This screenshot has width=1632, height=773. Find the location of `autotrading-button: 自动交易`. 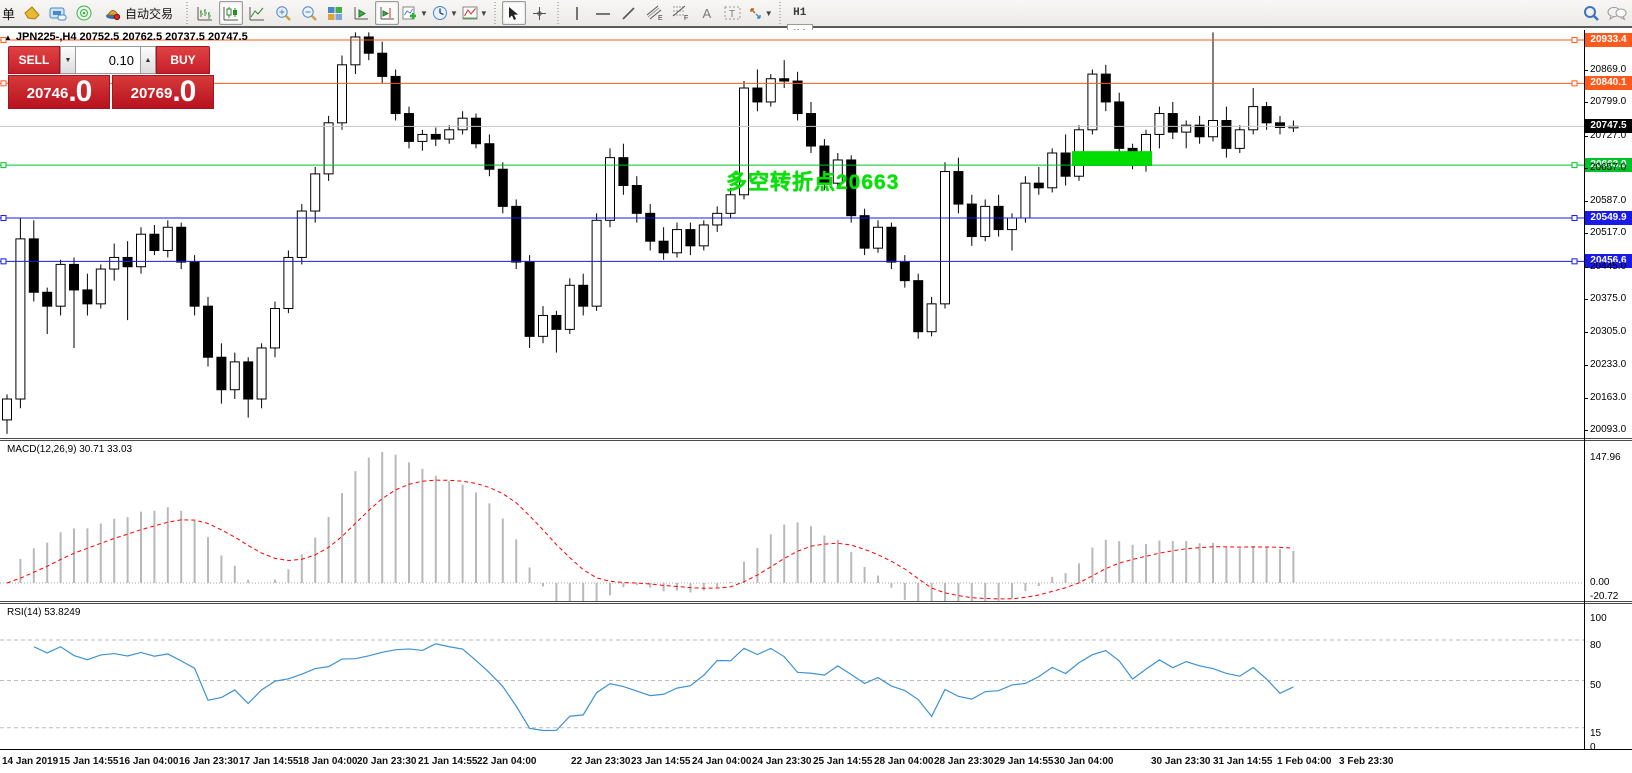

autotrading-button: 自动交易 is located at coordinates (139, 13).